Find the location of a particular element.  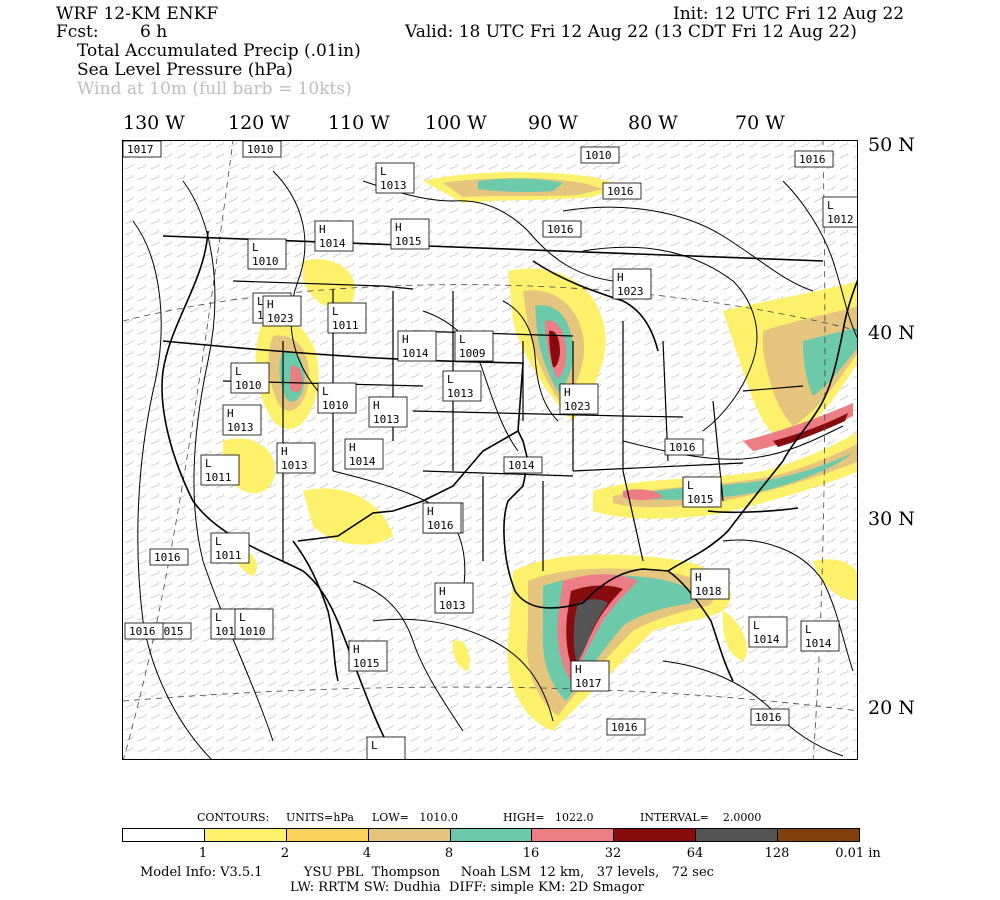

pressure-center-3: 1010 is located at coordinates (600, 155).